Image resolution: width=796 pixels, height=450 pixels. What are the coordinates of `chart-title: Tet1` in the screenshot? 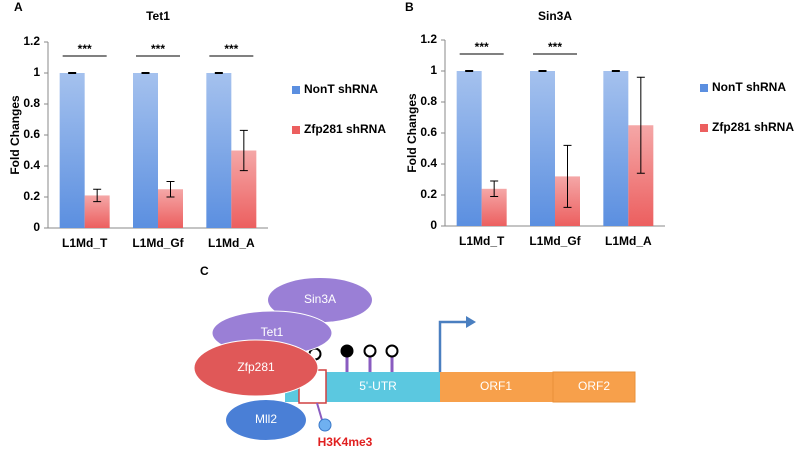 It's located at (158, 16).